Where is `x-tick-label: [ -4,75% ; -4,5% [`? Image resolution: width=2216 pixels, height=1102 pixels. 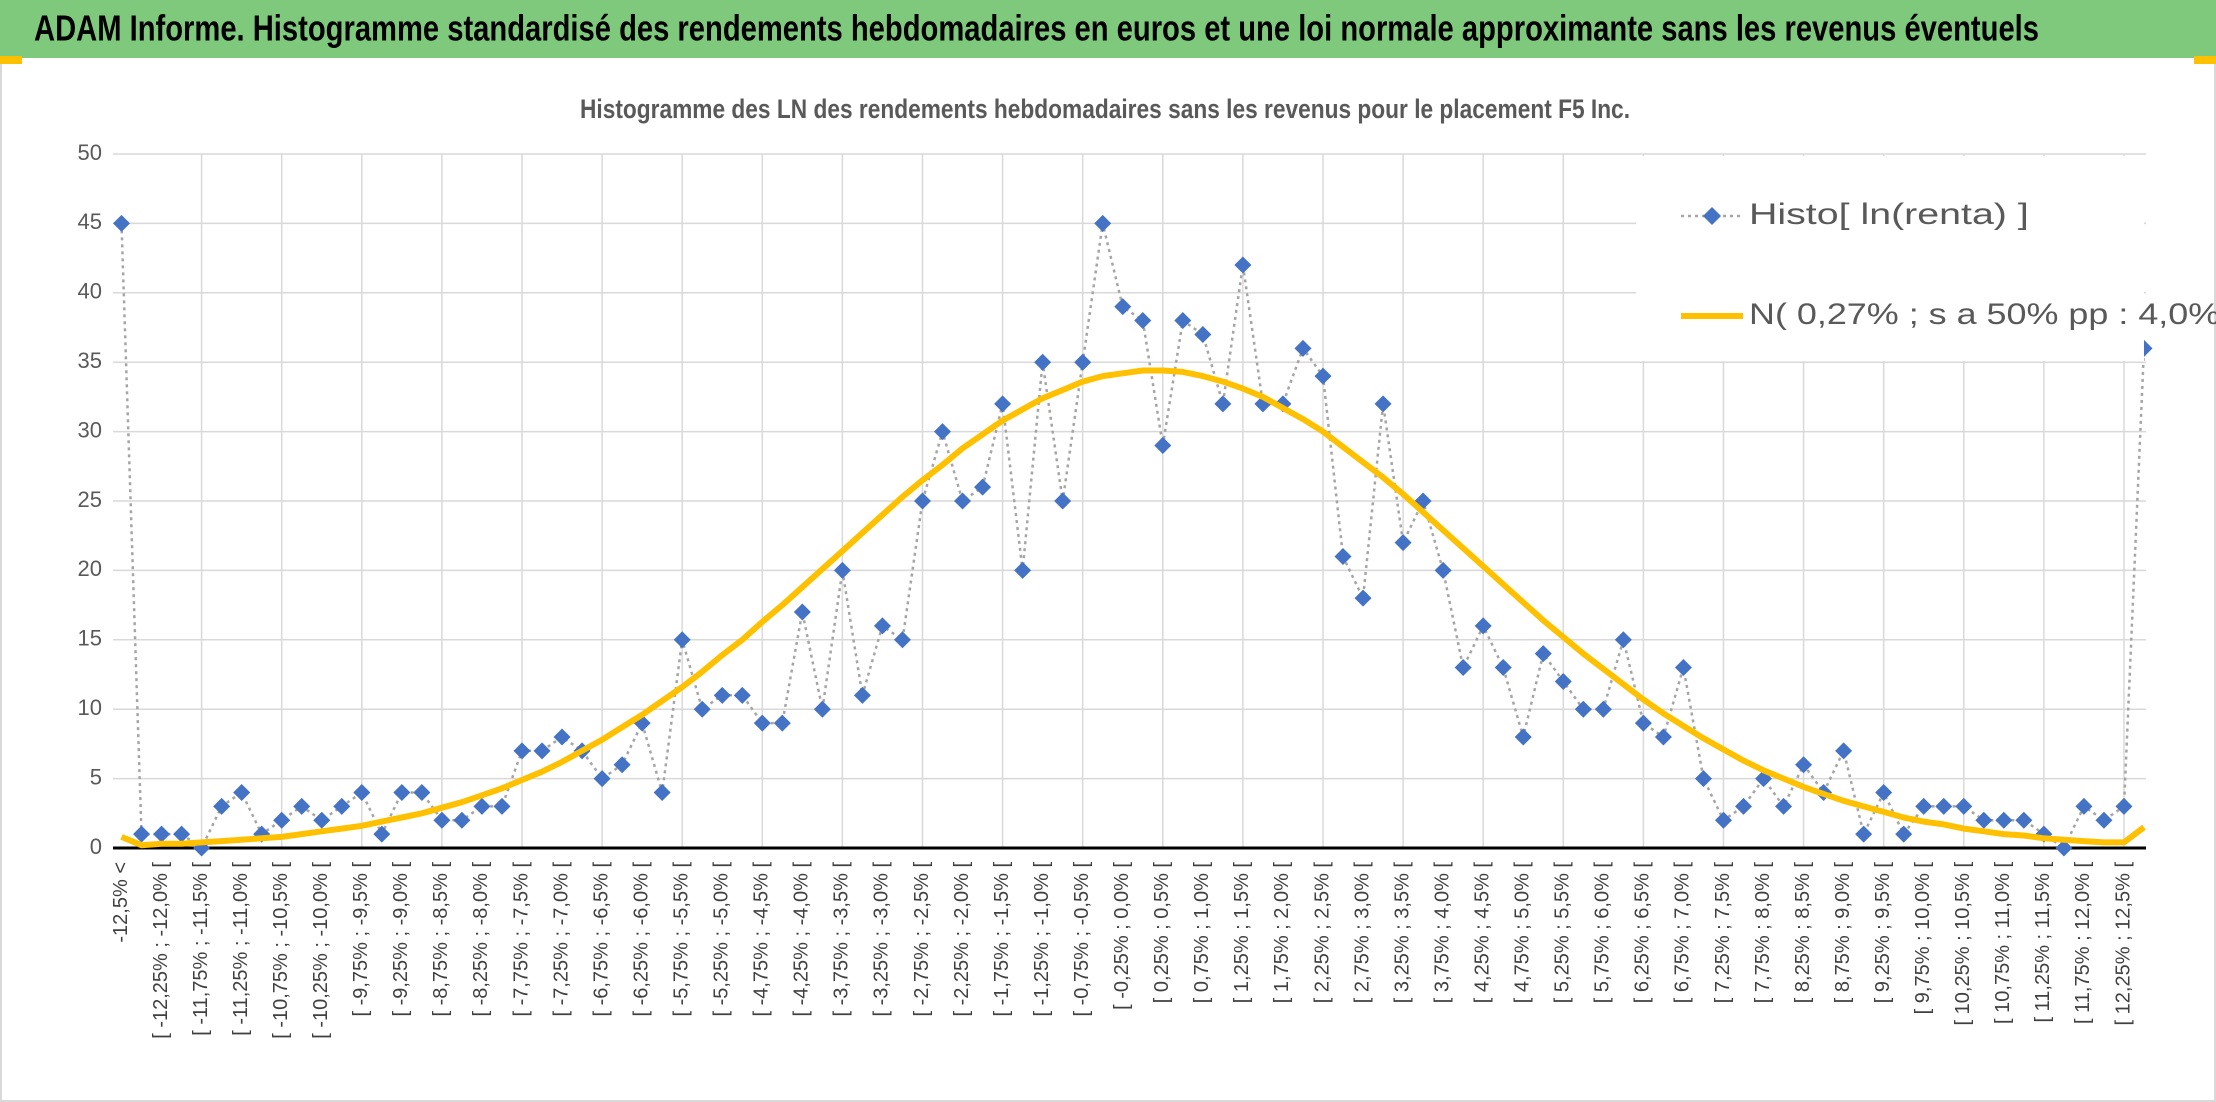
x-tick-label: [ -4,75% ; -4,5% [ is located at coordinates (762, 939).